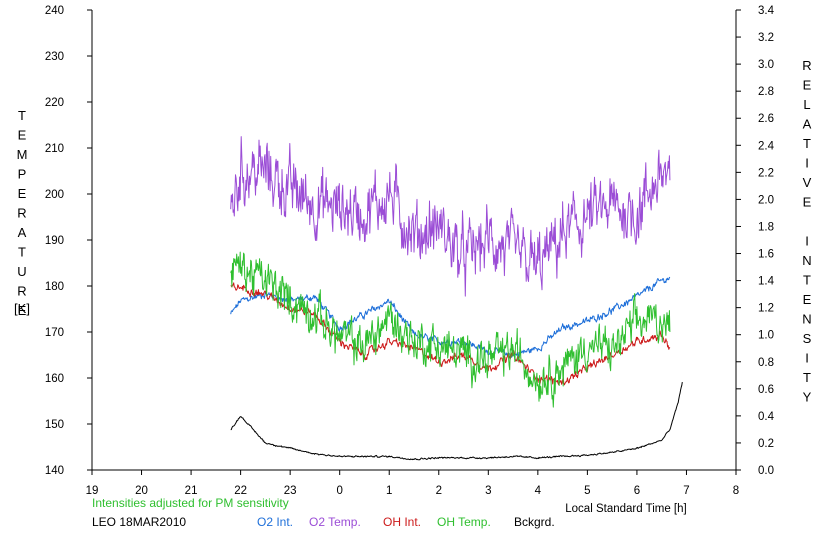 The height and width of the screenshot is (535, 828). What do you see at coordinates (766, 38) in the screenshot?
I see `right-tick-label: 3.2` at bounding box center [766, 38].